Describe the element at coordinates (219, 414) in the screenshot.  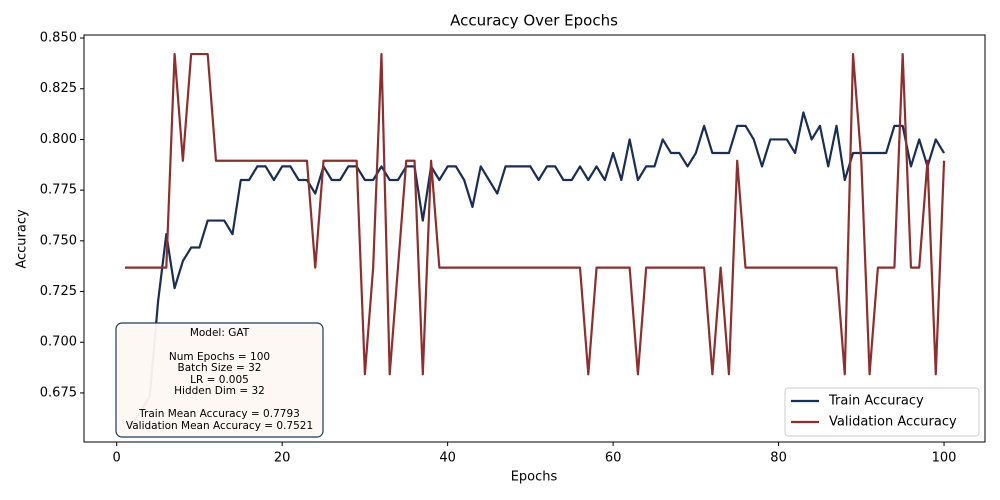
I see `info-text: Train Mean Accuracy = 0.7793` at that location.